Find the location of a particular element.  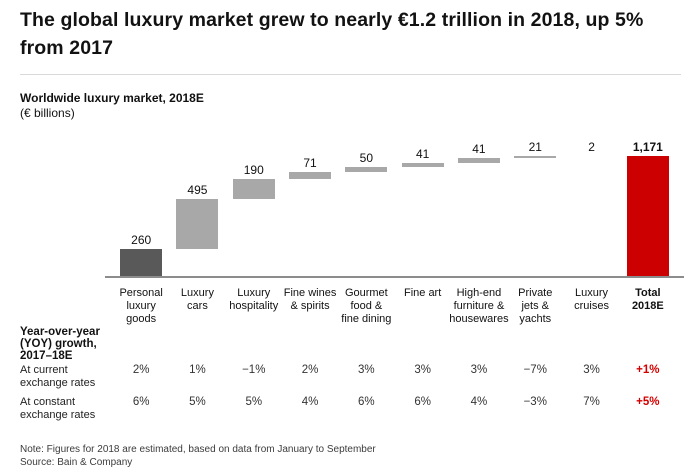

yoy-constant-value-fine-wines-spirits: 4% is located at coordinates (310, 402).